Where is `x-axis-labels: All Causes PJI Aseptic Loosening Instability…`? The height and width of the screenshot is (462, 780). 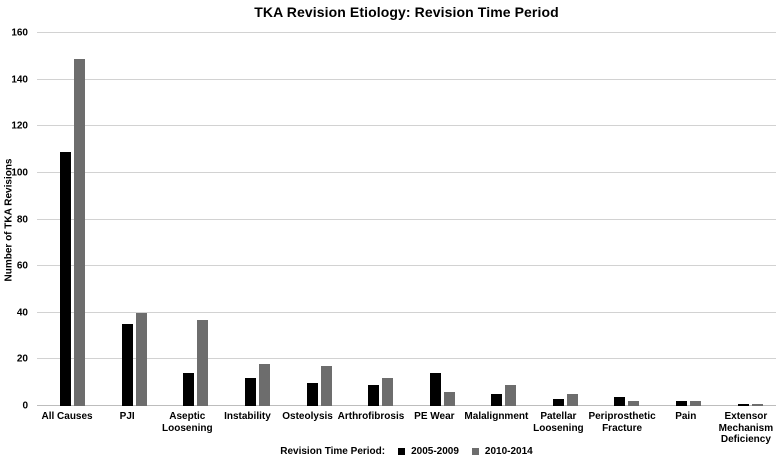
x-axis-labels: All Causes PJI Aseptic Loosening Instability… is located at coordinates (406, 428).